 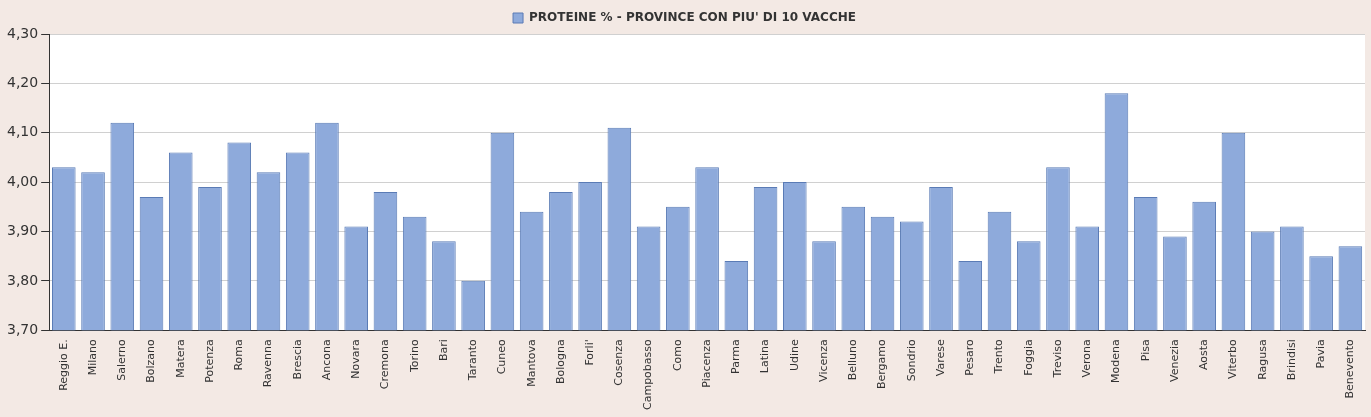 I want to click on y-tick-label: 3,90, so click(x=23, y=230).